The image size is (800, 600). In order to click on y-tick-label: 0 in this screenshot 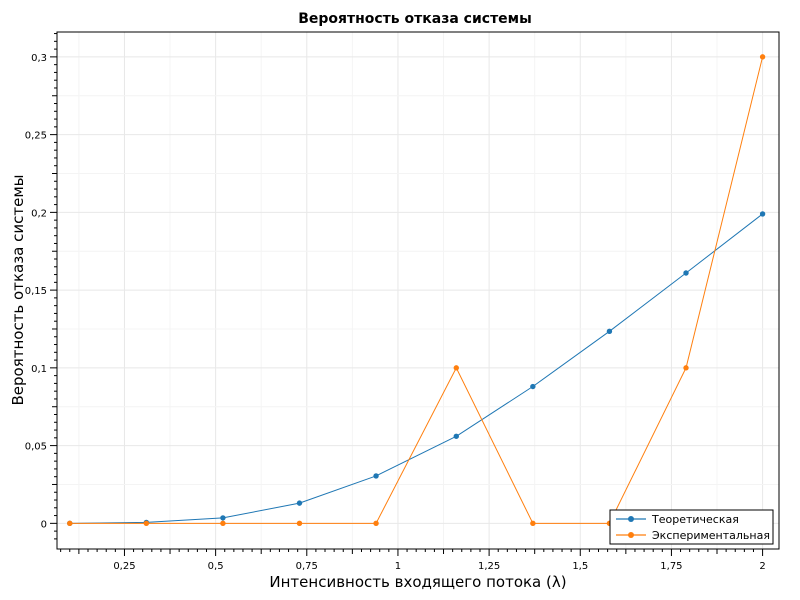, I will do `click(44, 524)`.